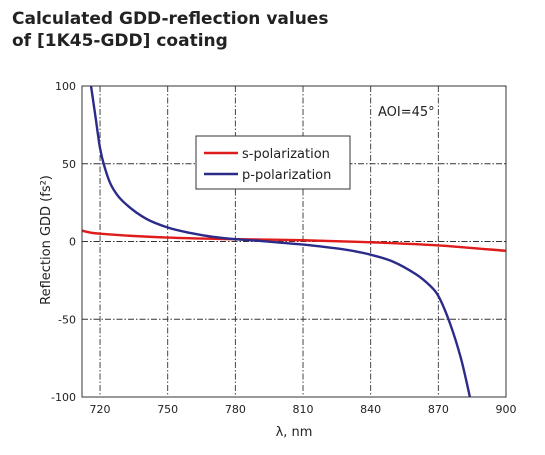 The image size is (545, 455). Describe the element at coordinates (286, 175) in the screenshot. I see `legend-label-p-polarization: p-polarization` at that location.